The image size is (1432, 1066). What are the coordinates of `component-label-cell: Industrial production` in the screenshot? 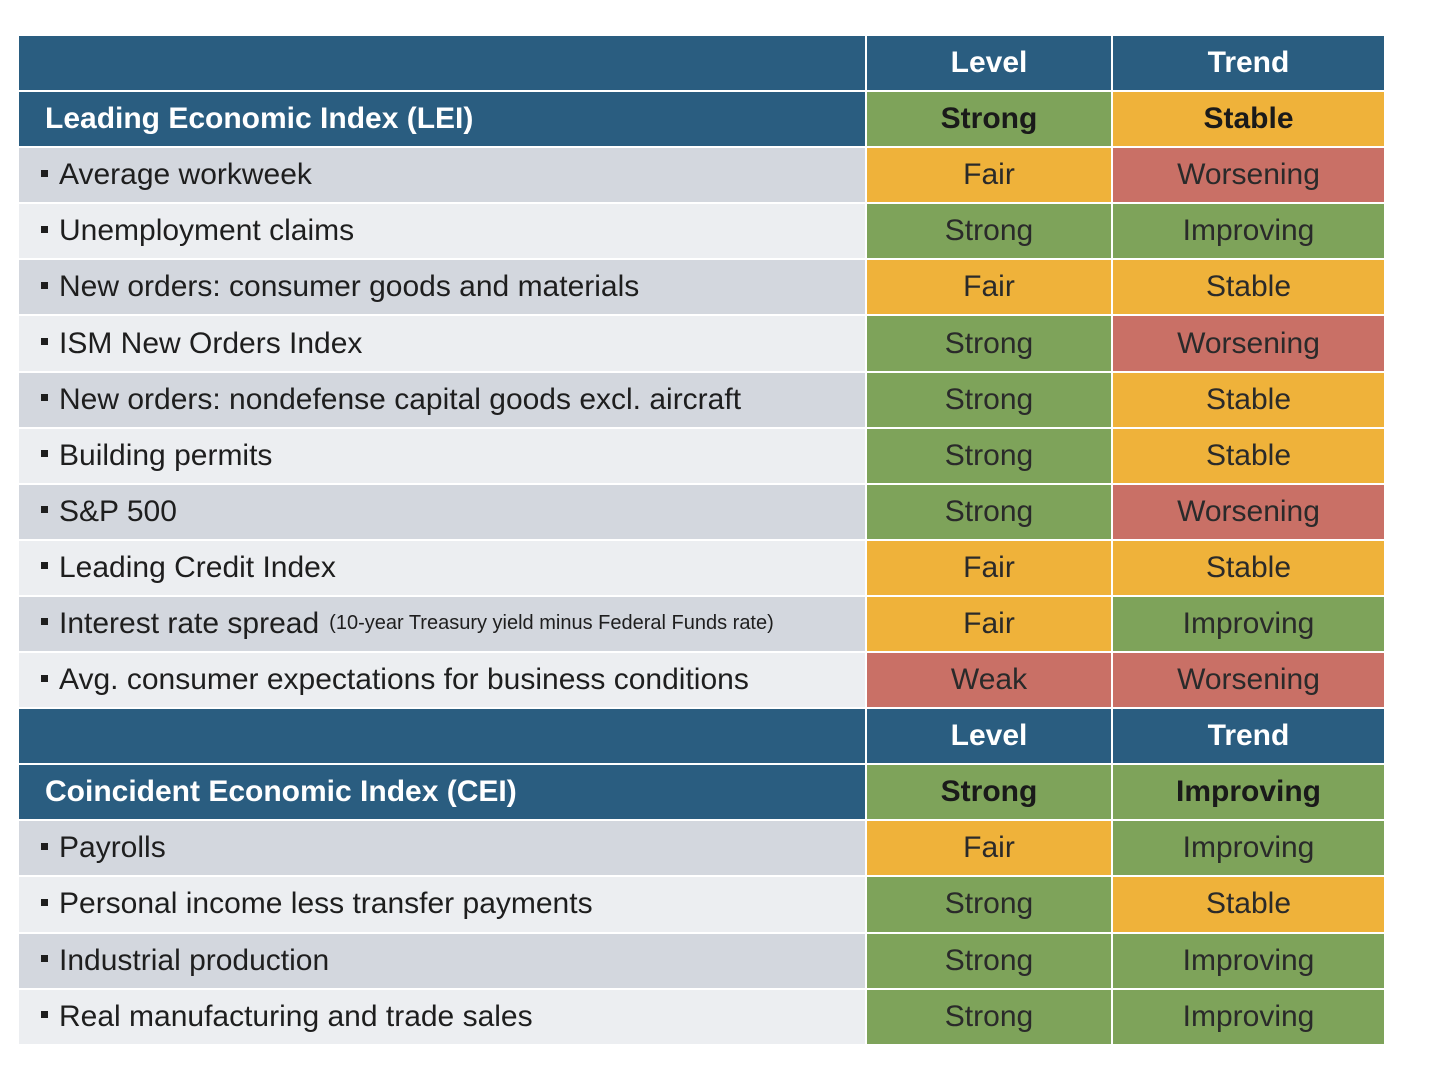 It's located at (443, 961).